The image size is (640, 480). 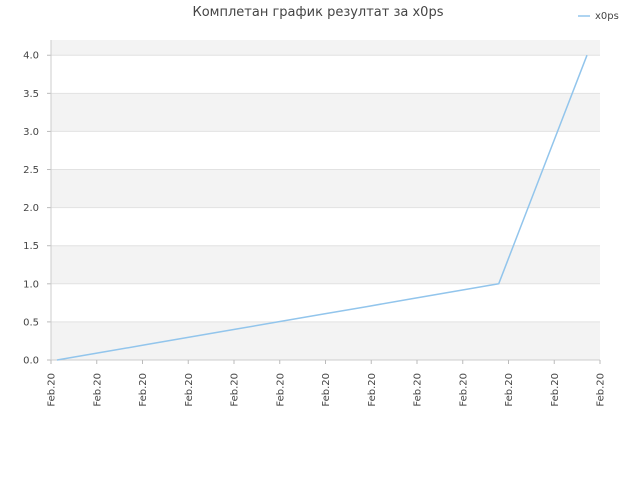 What do you see at coordinates (31, 208) in the screenshot?
I see `y-tick-label: 2.0` at bounding box center [31, 208].